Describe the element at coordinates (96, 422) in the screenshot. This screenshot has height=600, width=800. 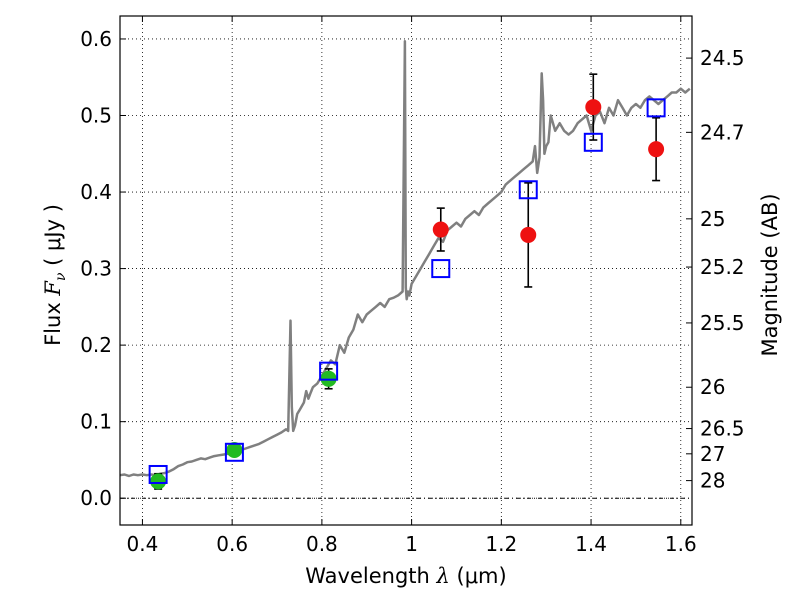
I see `y-tick-label: 0.1` at that location.